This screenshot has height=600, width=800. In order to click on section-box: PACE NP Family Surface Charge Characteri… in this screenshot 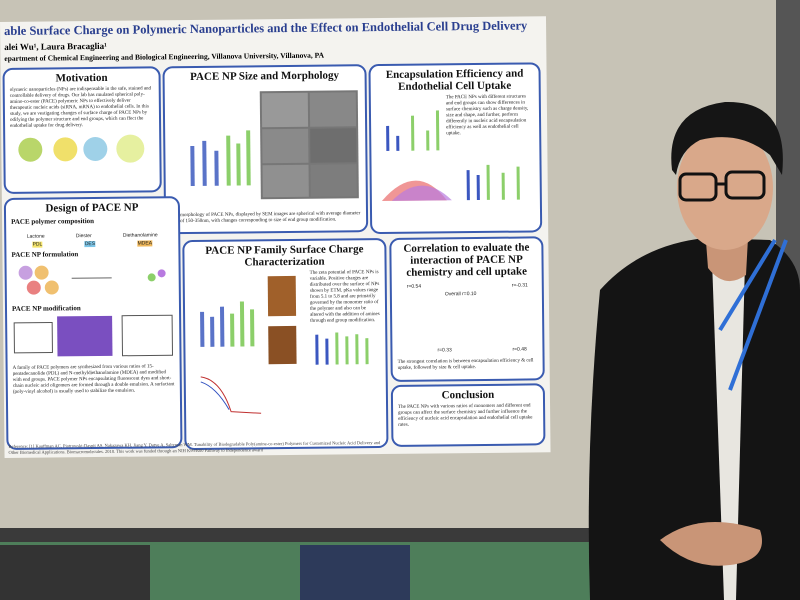, I will do `click(285, 344)`.